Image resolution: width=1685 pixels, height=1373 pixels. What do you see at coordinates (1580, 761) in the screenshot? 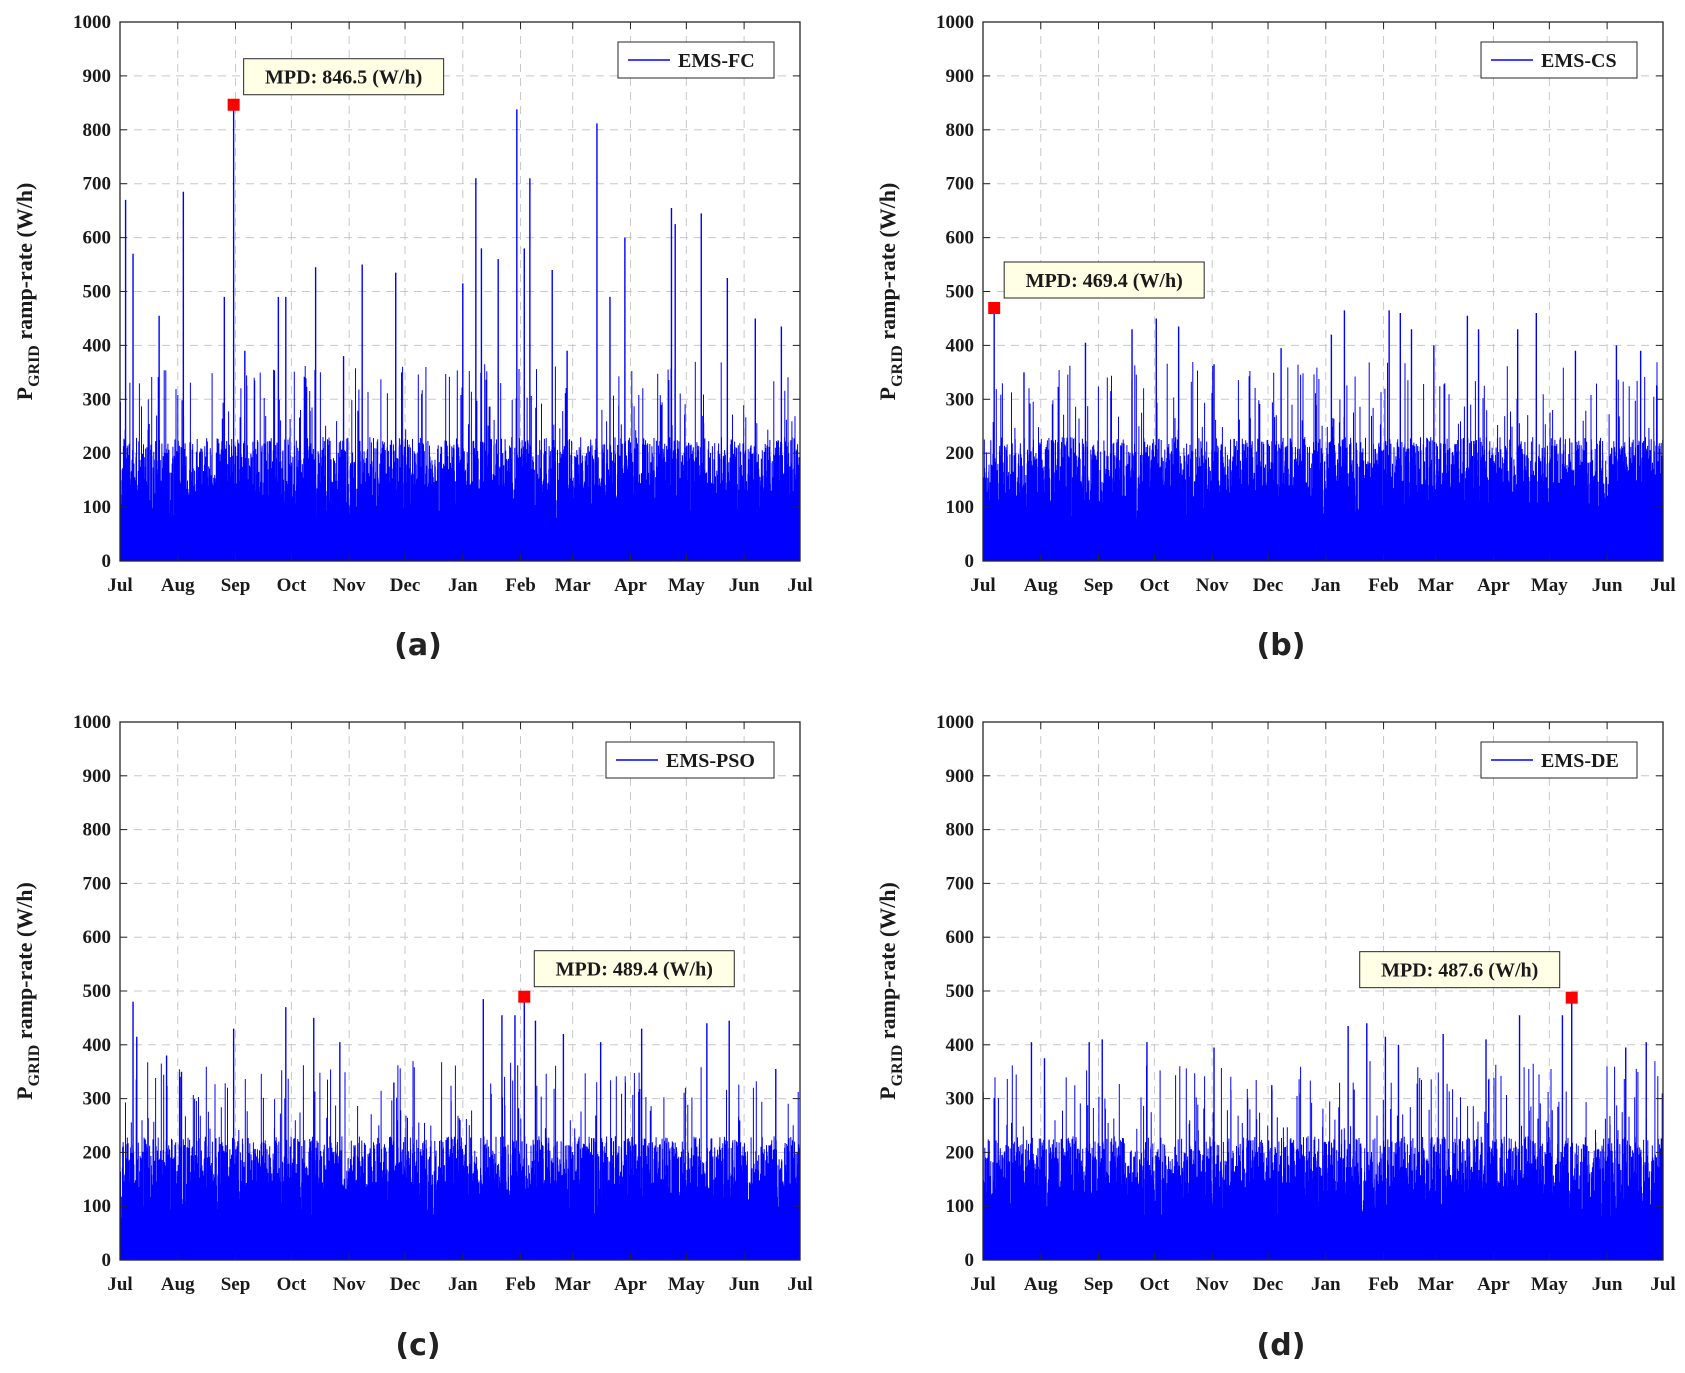
I see `legend-label: EMS-DE` at bounding box center [1580, 761].